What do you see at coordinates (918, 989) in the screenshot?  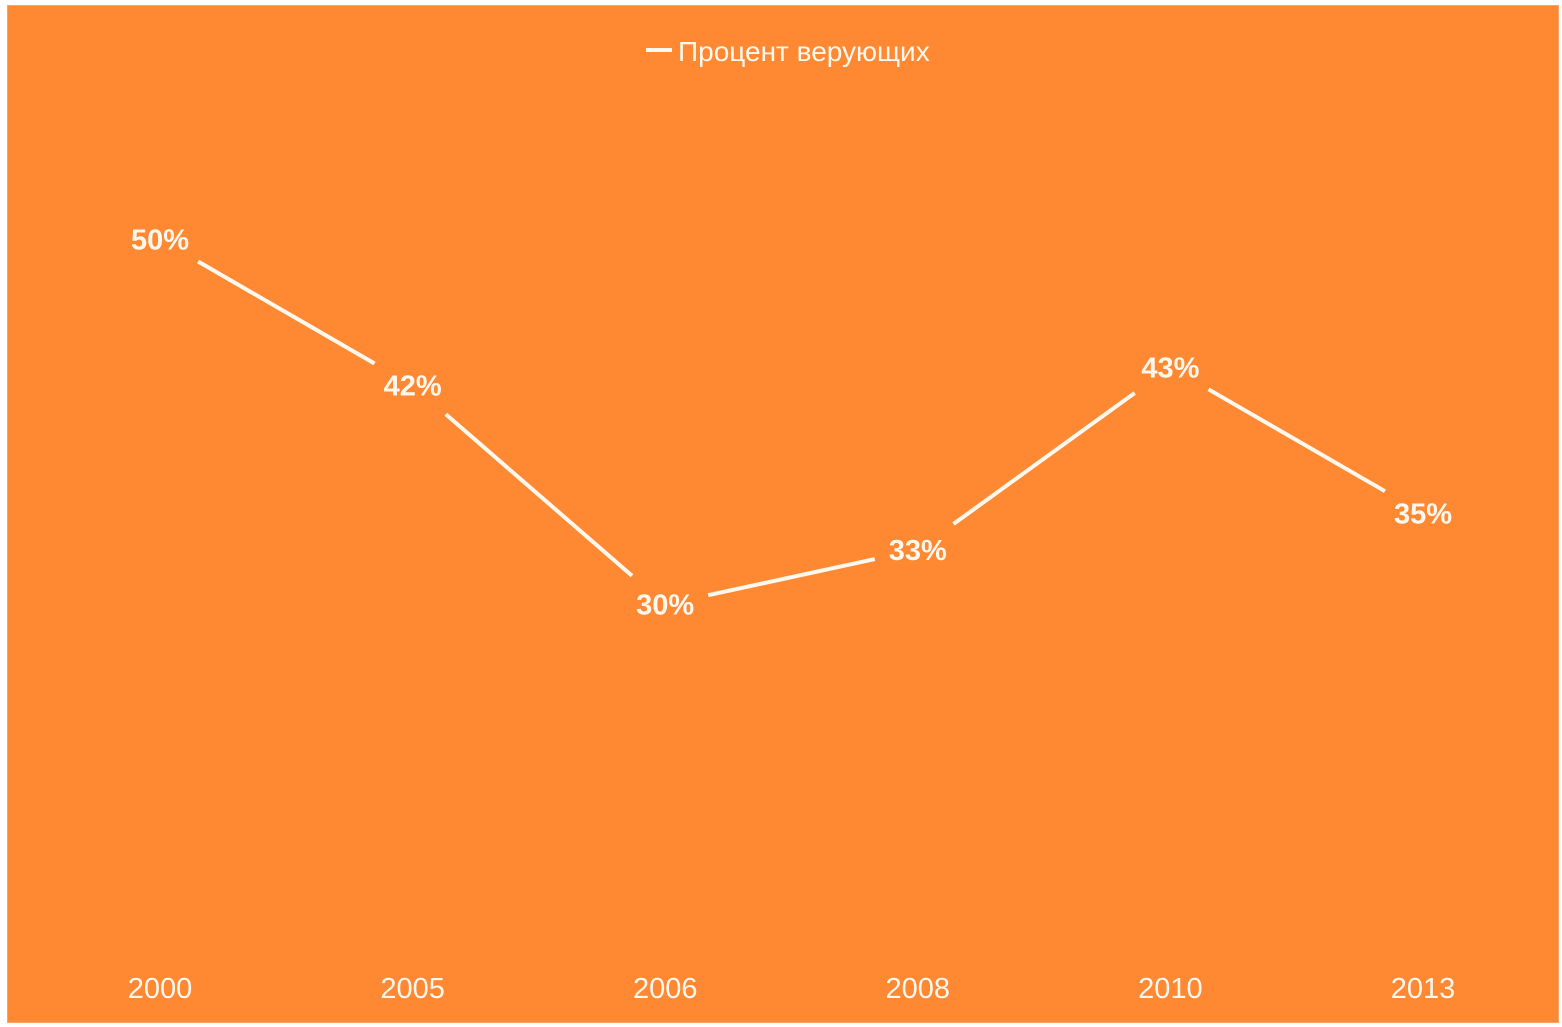 I see `x-tick-label-2008: 2008` at bounding box center [918, 989].